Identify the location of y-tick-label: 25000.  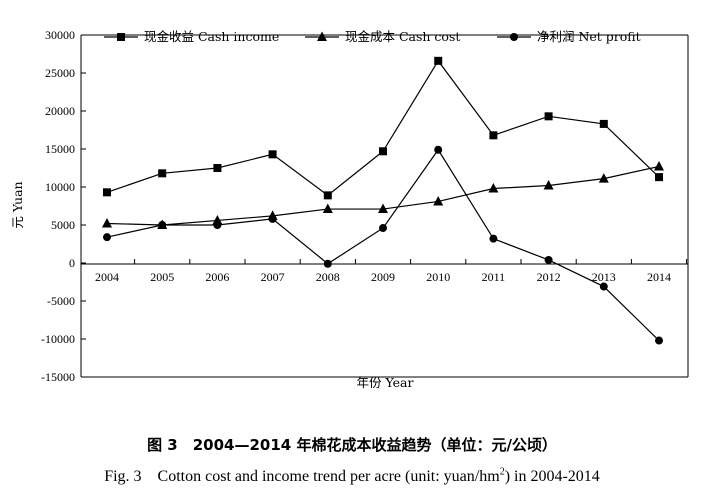
(60, 73).